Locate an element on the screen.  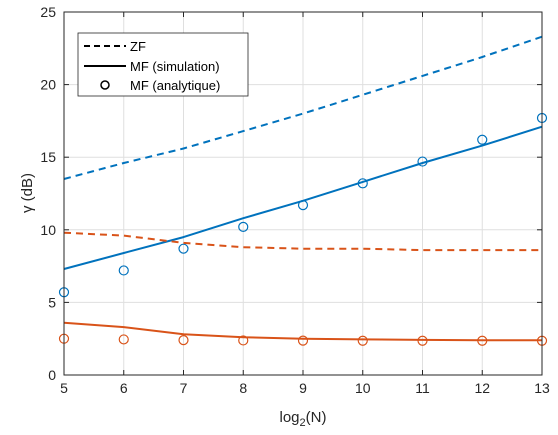
x-tick-label: 7 is located at coordinates (184, 388).